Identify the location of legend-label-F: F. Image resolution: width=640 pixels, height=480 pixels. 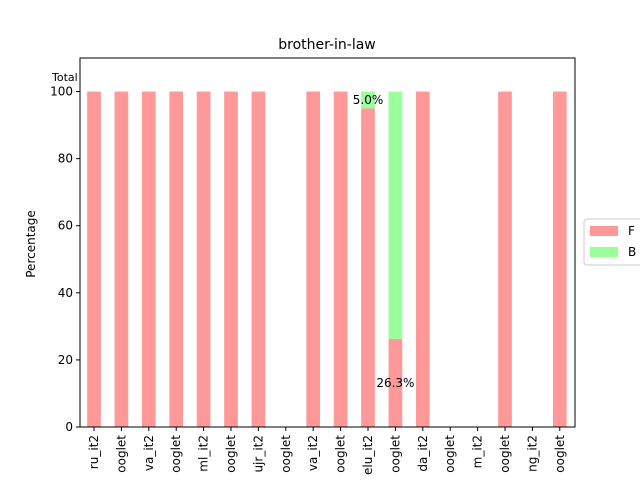
(631, 231).